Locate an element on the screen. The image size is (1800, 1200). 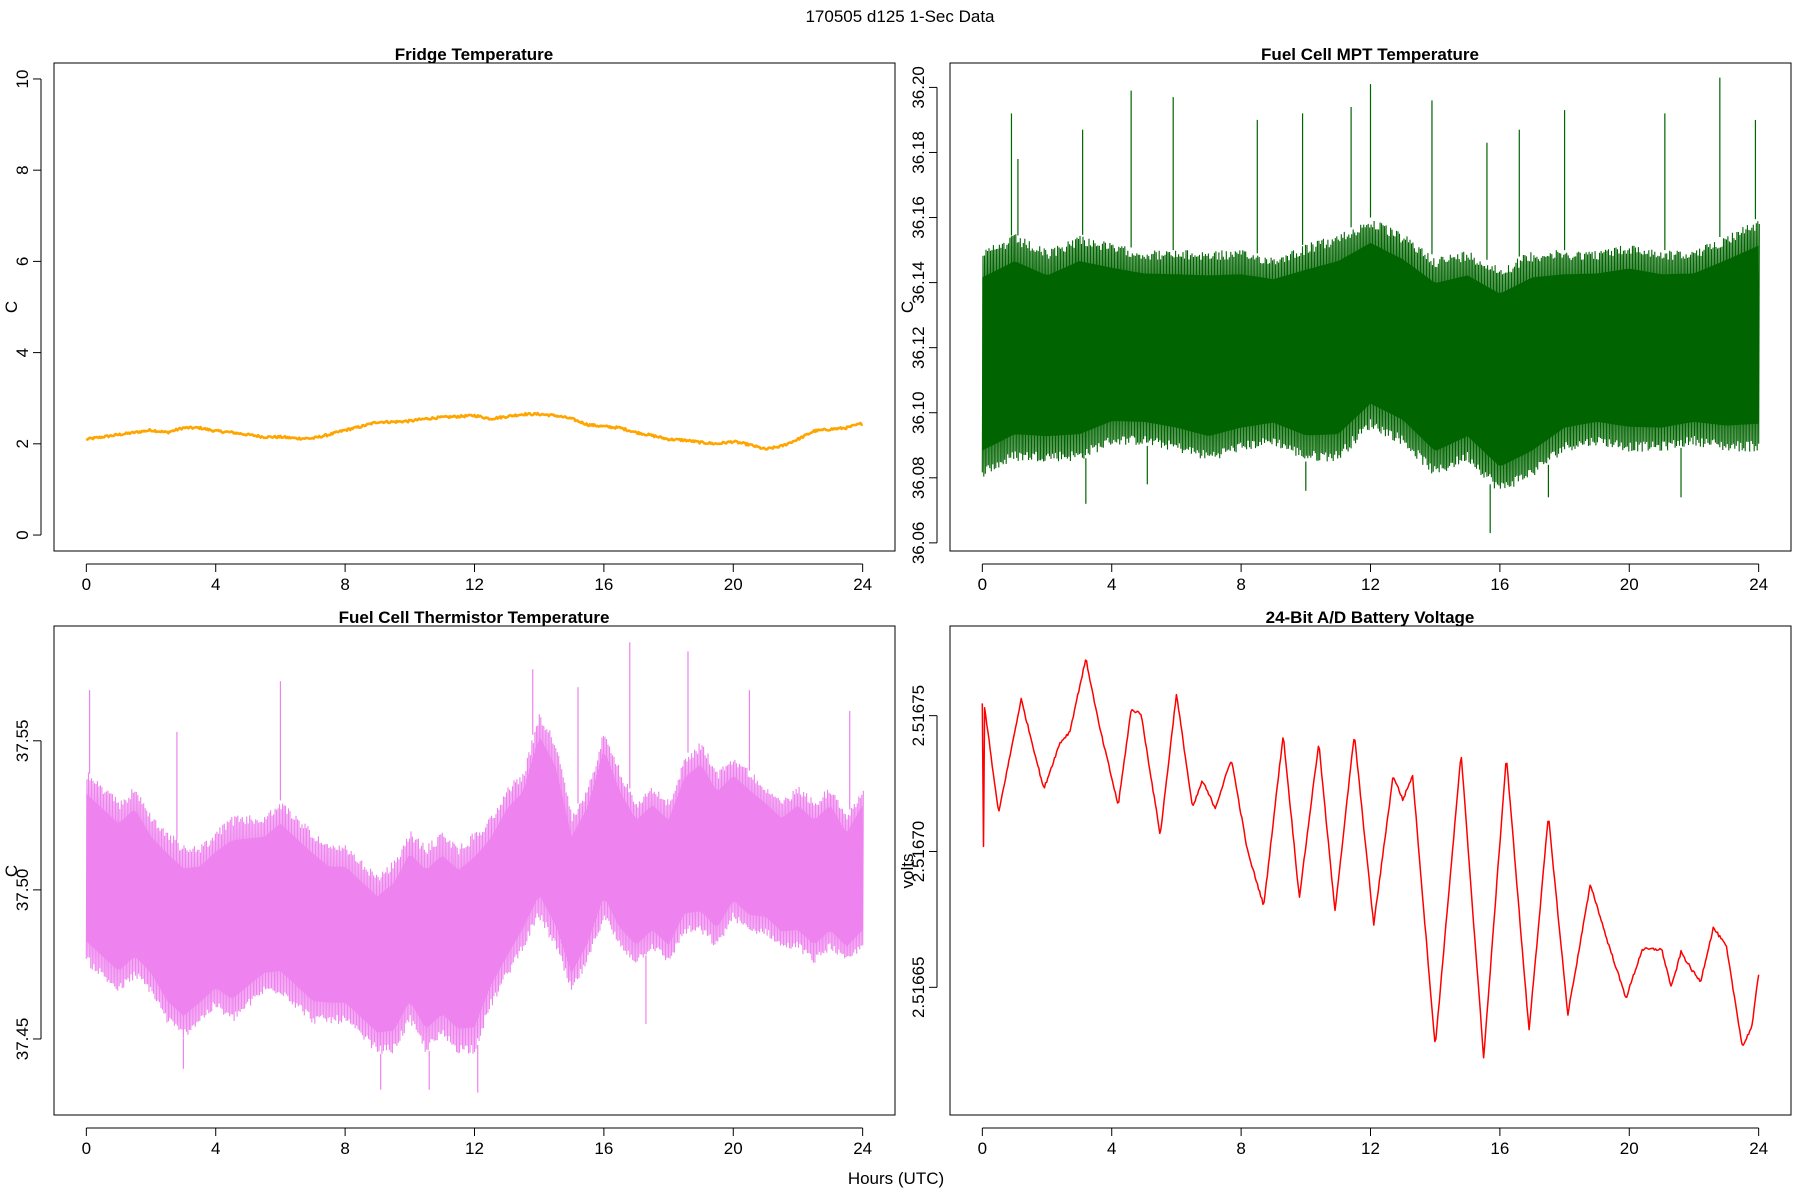
y-tick-label: 36.14 is located at coordinates (918, 282).